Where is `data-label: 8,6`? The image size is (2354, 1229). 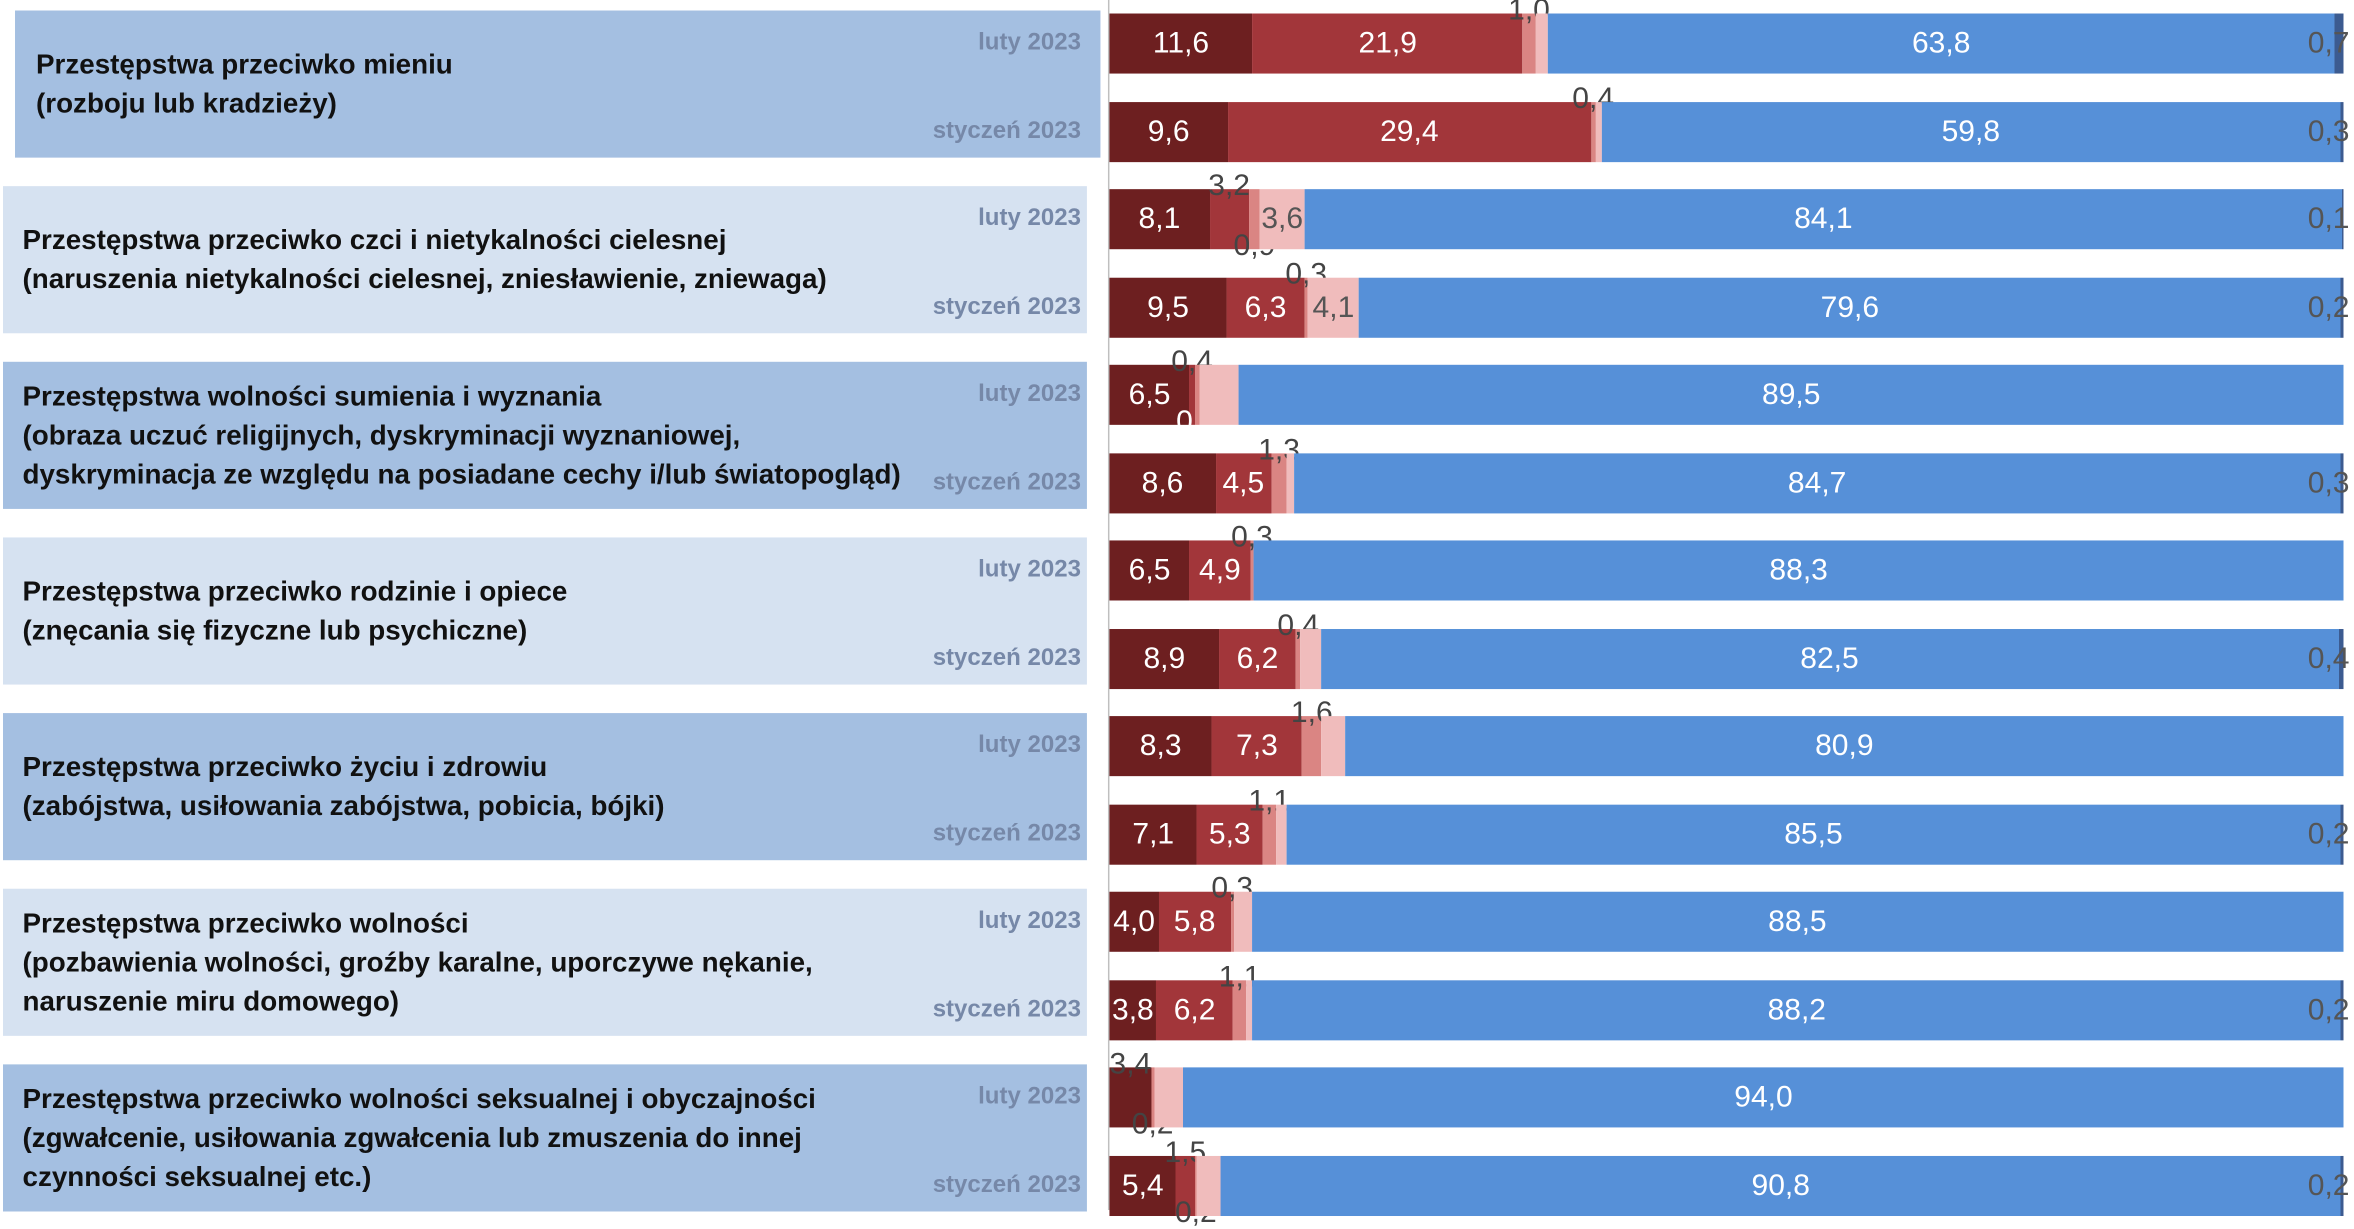 data-label: 8,6 is located at coordinates (1162, 483).